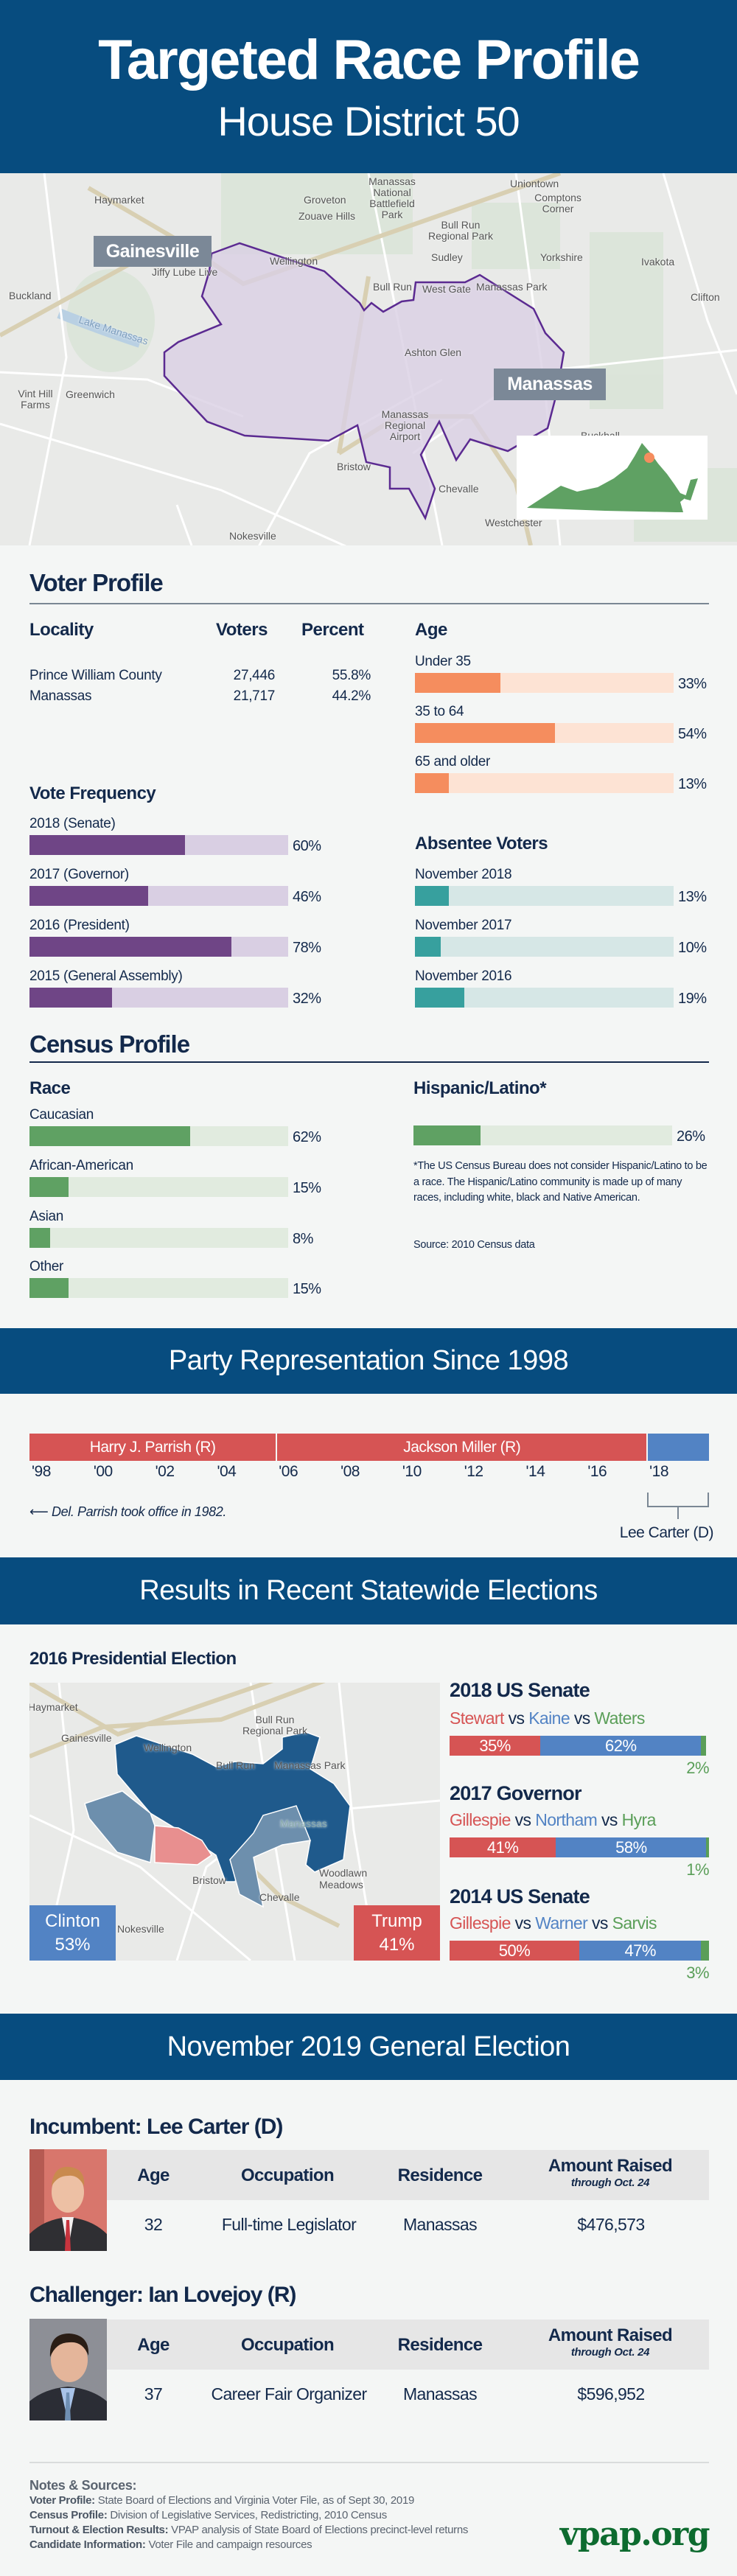 This screenshot has width=737, height=2576. Describe the element at coordinates (72, 823) in the screenshot. I see `bar-label: 2018 (Senate)` at that location.